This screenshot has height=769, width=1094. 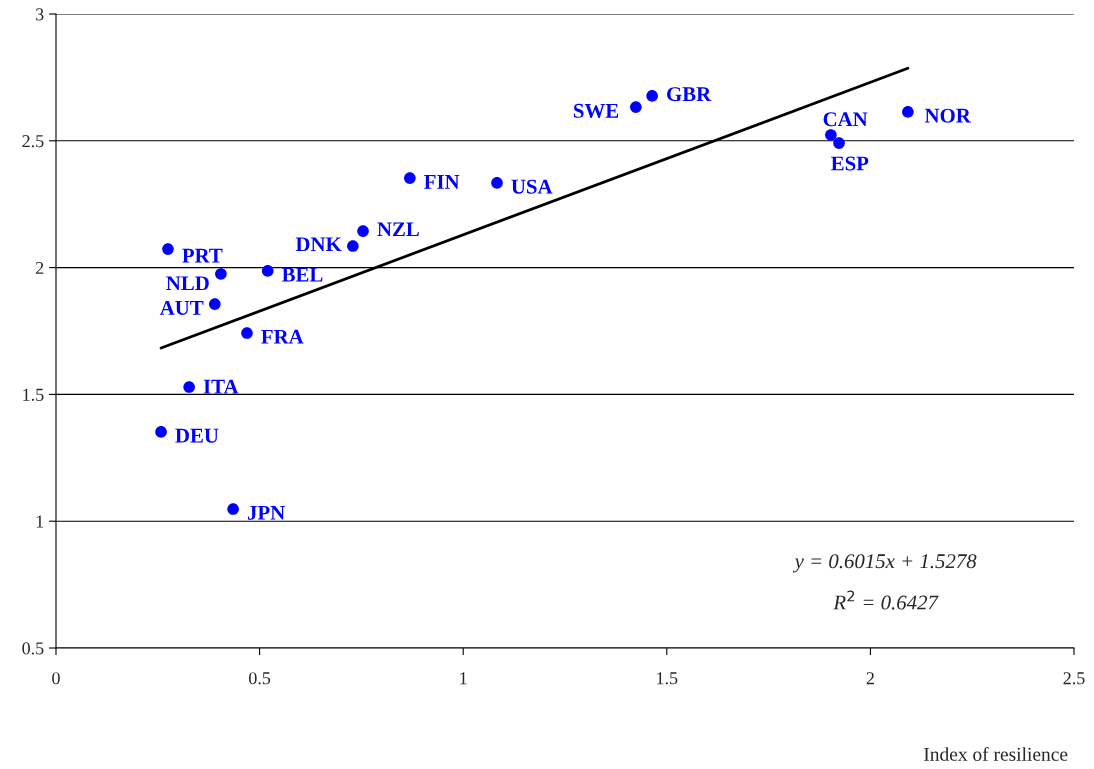 What do you see at coordinates (398, 229) in the screenshot?
I see `annotation: NZL` at bounding box center [398, 229].